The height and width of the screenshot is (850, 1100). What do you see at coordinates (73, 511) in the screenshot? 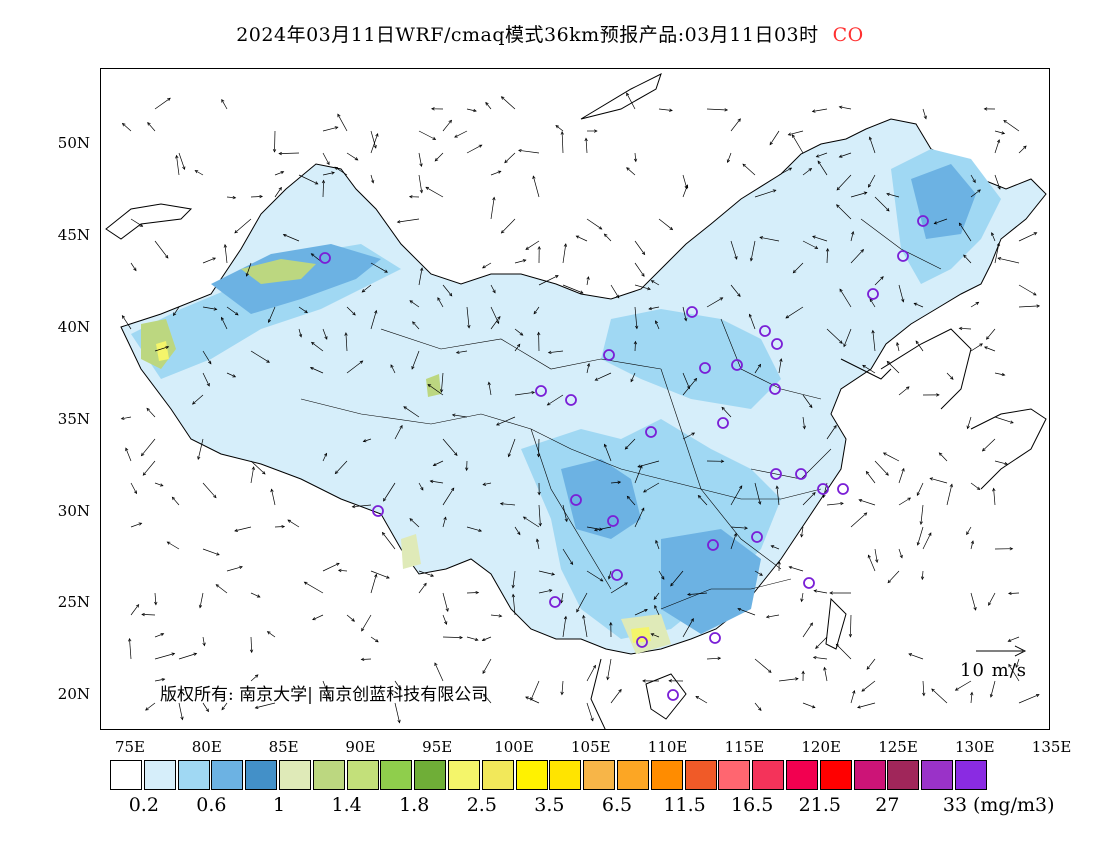
I see `lat-tick-label: 30N` at bounding box center [73, 511].